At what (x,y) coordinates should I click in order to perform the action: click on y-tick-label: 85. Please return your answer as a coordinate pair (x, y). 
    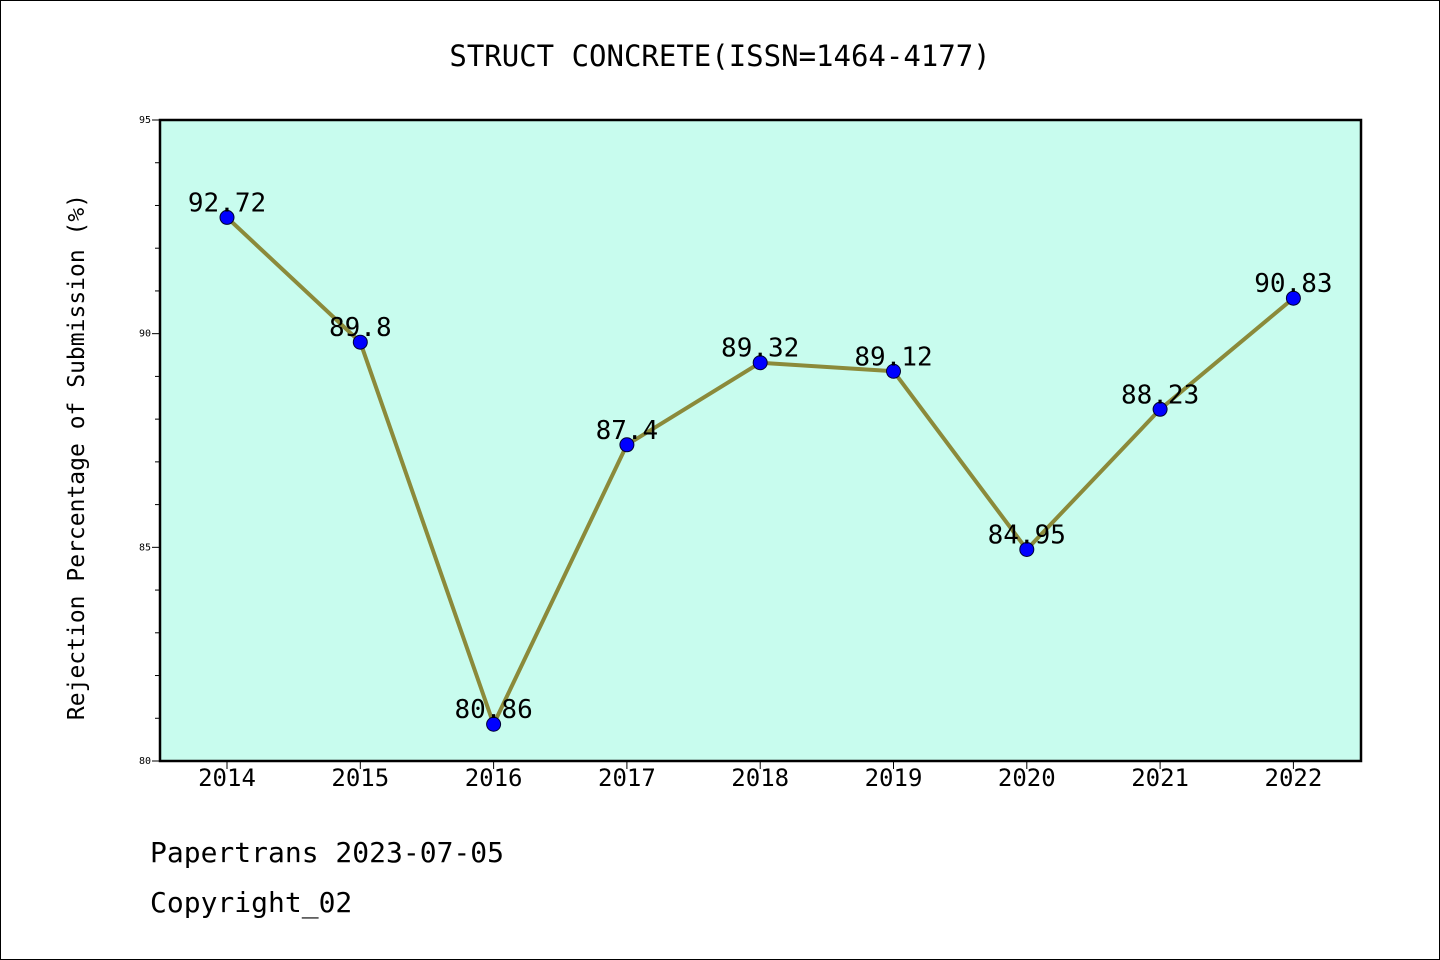
    Looking at the image, I should click on (145, 547).